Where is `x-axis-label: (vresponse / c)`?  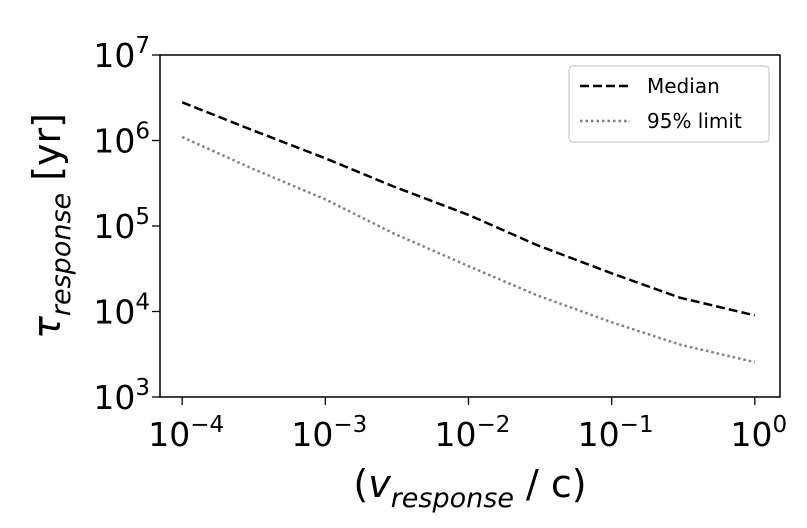 x-axis-label: (vresponse / c) is located at coordinates (469, 488).